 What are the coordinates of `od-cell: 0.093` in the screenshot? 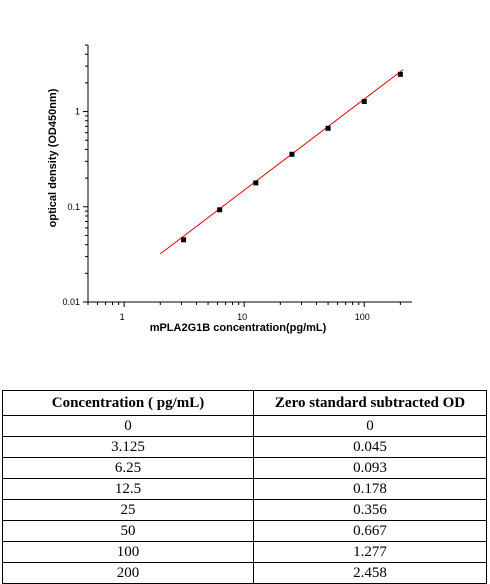 It's located at (370, 468).